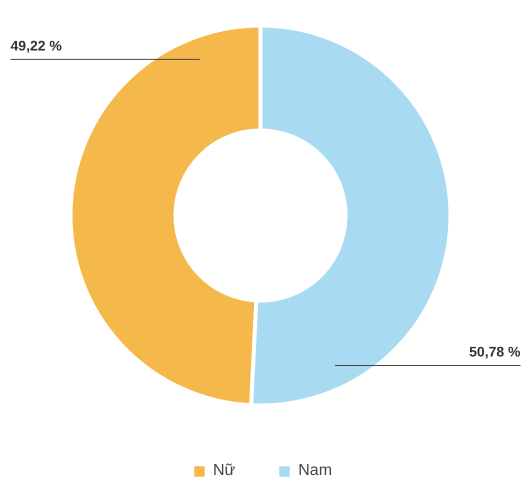  I want to click on legend-label: Nam, so click(315, 471).